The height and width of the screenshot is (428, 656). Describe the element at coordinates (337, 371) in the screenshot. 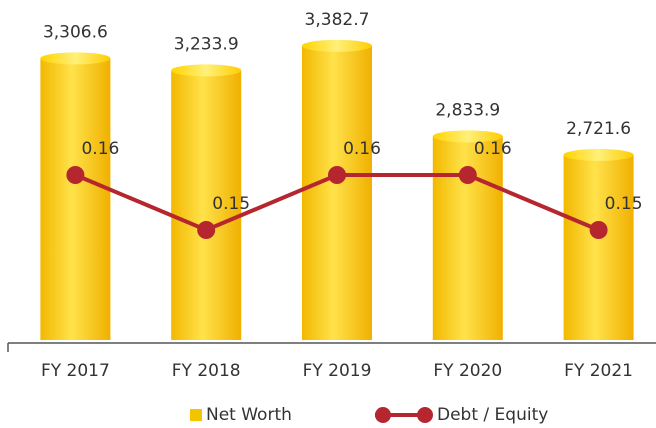

I see `x-tick-label: FY 2019` at that location.